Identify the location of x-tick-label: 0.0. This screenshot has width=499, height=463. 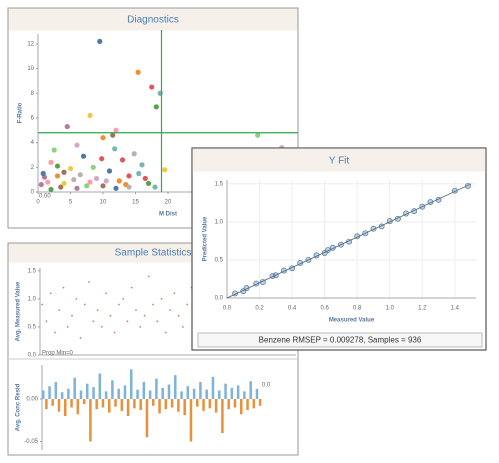
(227, 309).